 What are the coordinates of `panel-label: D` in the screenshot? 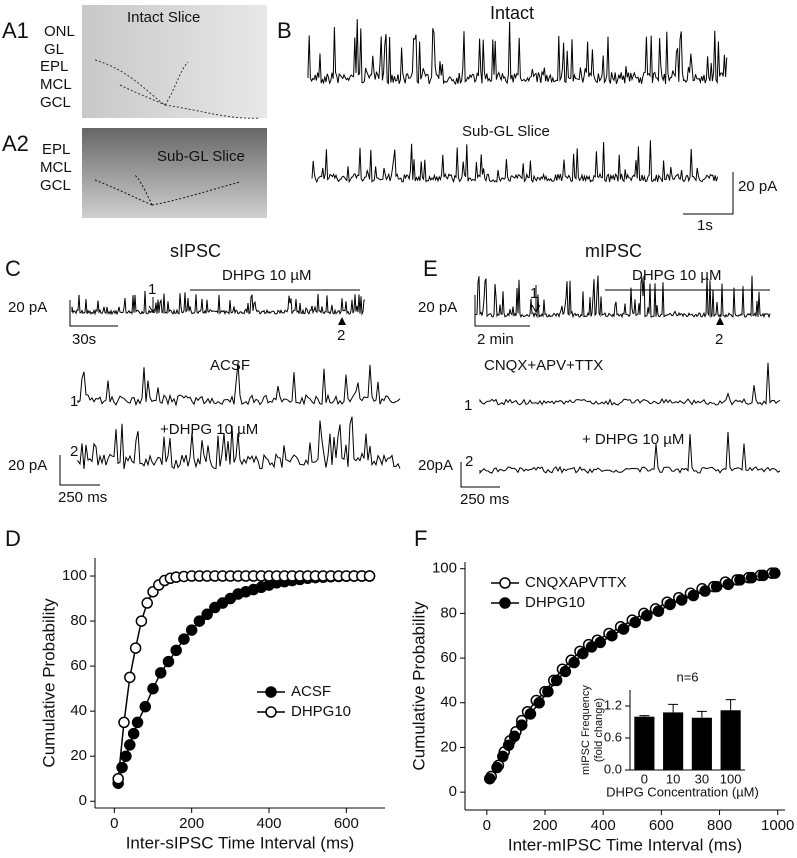 It's located at (13, 538).